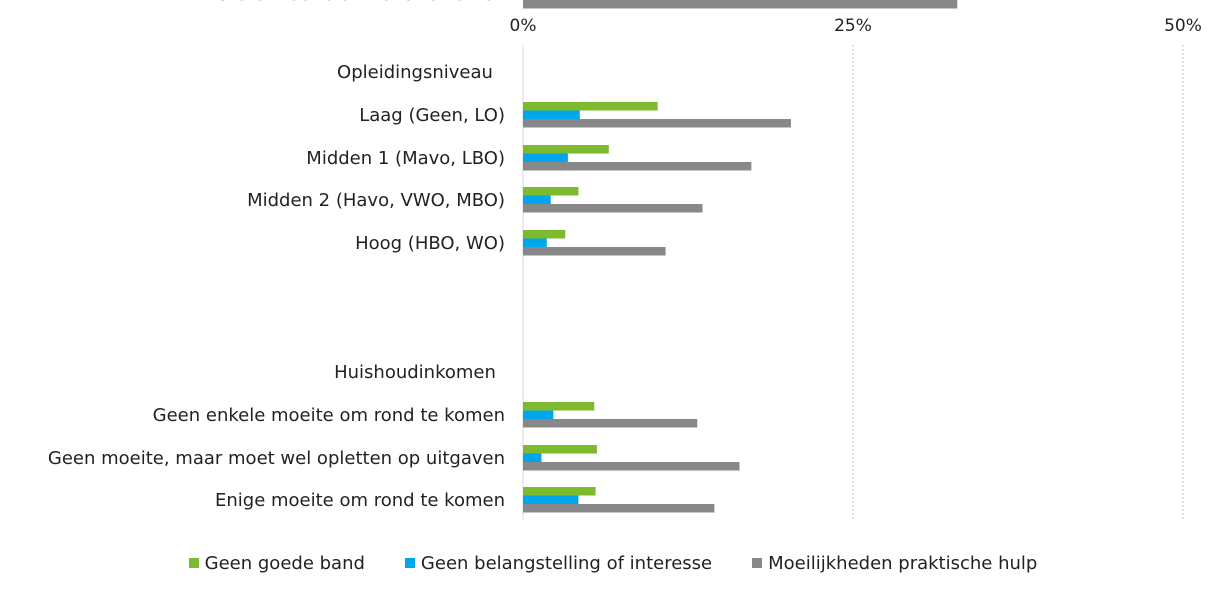 This screenshot has height=594, width=1226. I want to click on x-tick-label: 25%, so click(853, 26).